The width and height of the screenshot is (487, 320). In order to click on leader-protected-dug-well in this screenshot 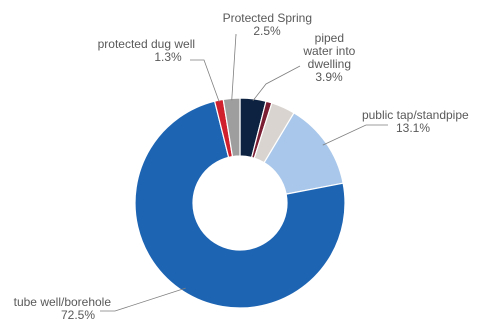, I will do `click(205, 81)`.